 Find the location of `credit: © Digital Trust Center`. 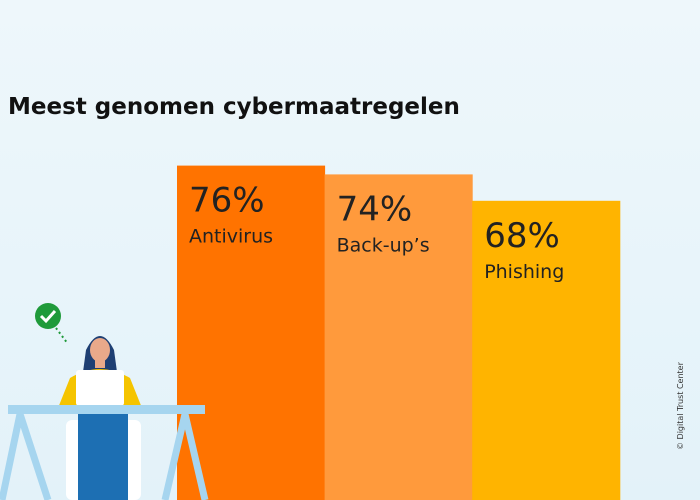

credit: © Digital Trust Center is located at coordinates (680, 405).